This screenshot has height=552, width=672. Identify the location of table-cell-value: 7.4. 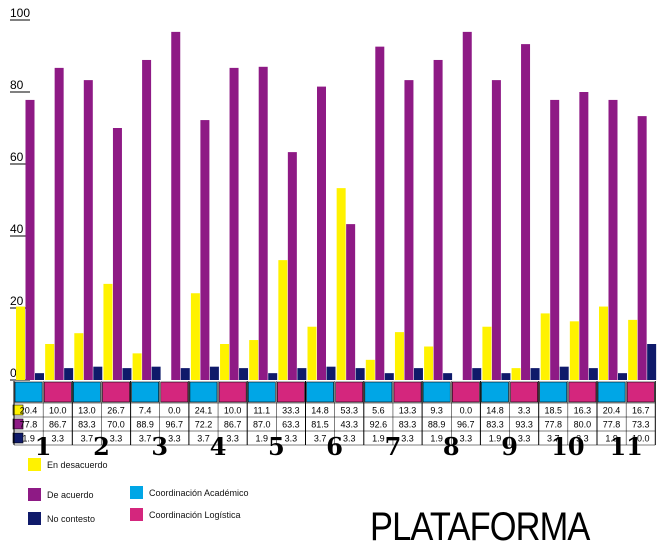
(145, 411).